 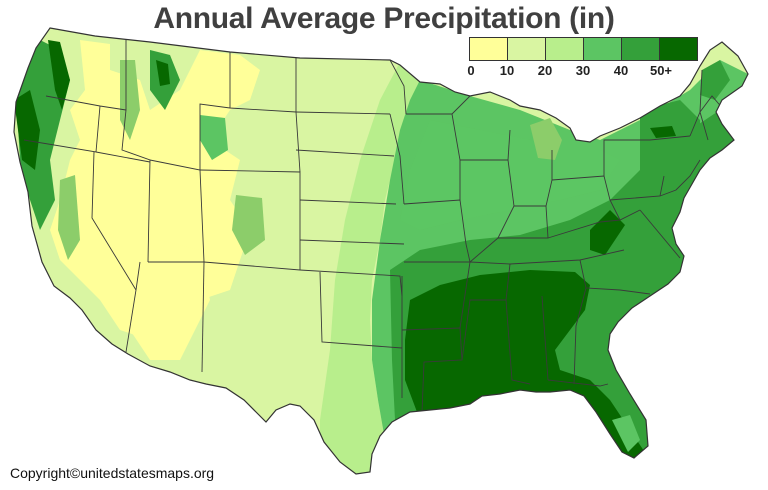 I want to click on map-title: Annual Average Precipitation (in), so click(x=384, y=18).